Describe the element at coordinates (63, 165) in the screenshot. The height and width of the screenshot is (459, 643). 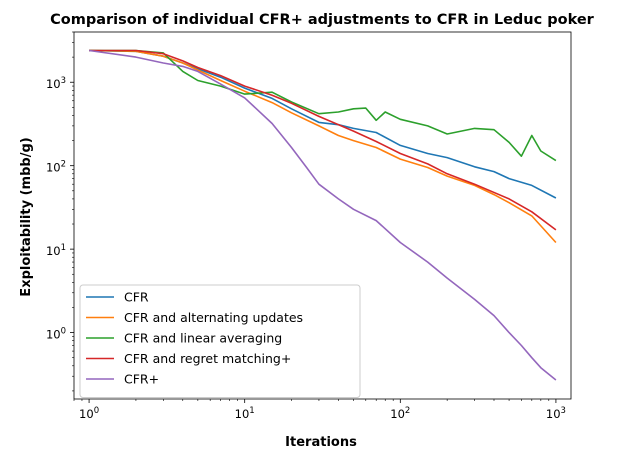
I see `y-tick-label-exponent: 2` at that location.